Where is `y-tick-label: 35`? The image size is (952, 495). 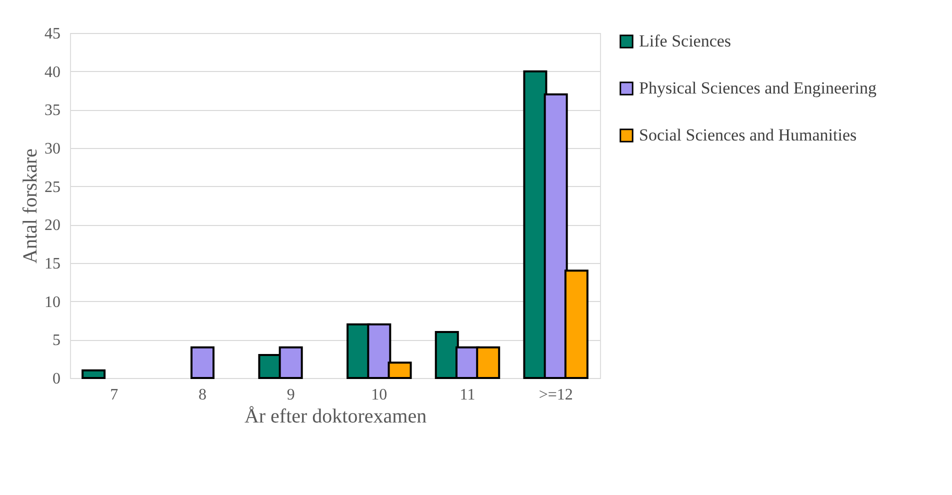 y-tick-label: 35 is located at coordinates (52, 111).